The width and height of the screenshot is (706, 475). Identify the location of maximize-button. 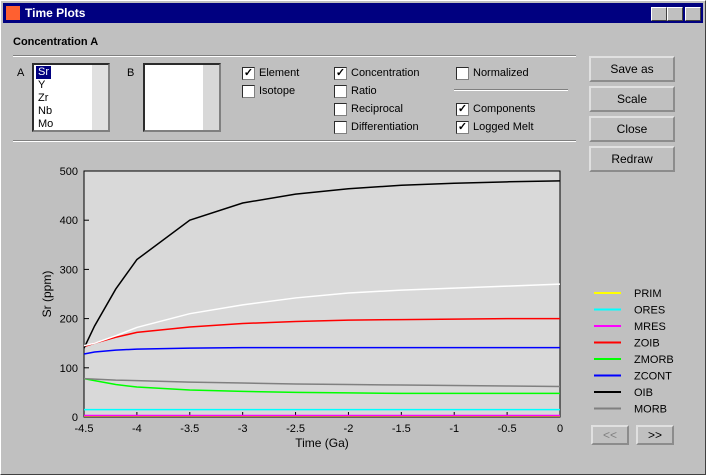
(675, 14).